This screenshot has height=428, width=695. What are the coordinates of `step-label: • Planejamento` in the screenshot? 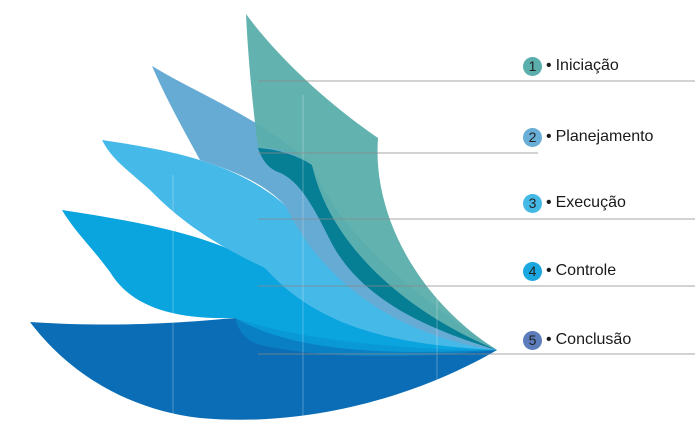 It's located at (599, 137).